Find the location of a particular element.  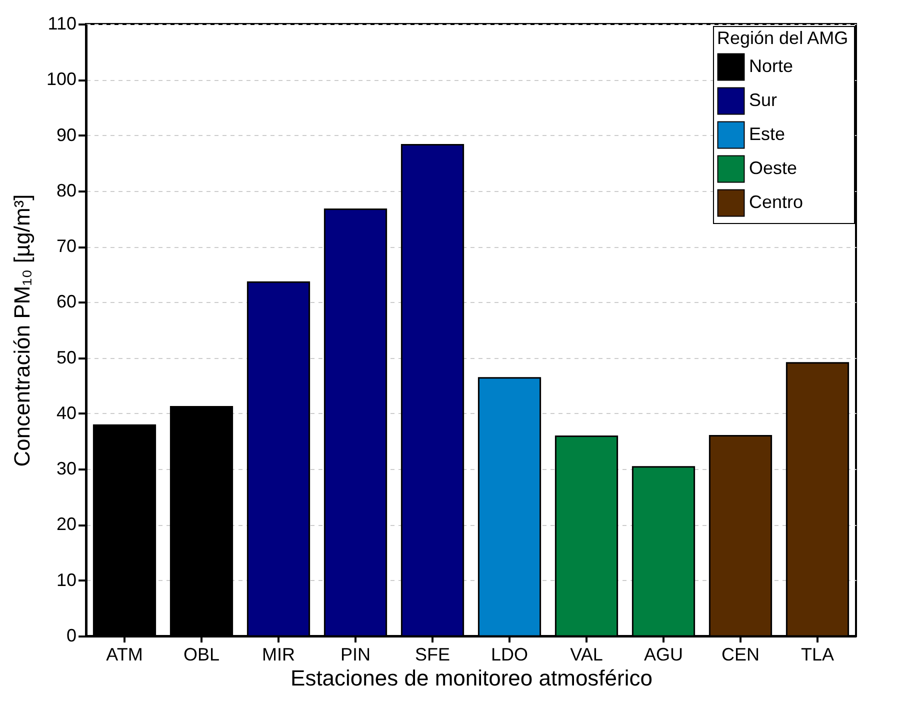

x-tick-label: MIR is located at coordinates (278, 654).